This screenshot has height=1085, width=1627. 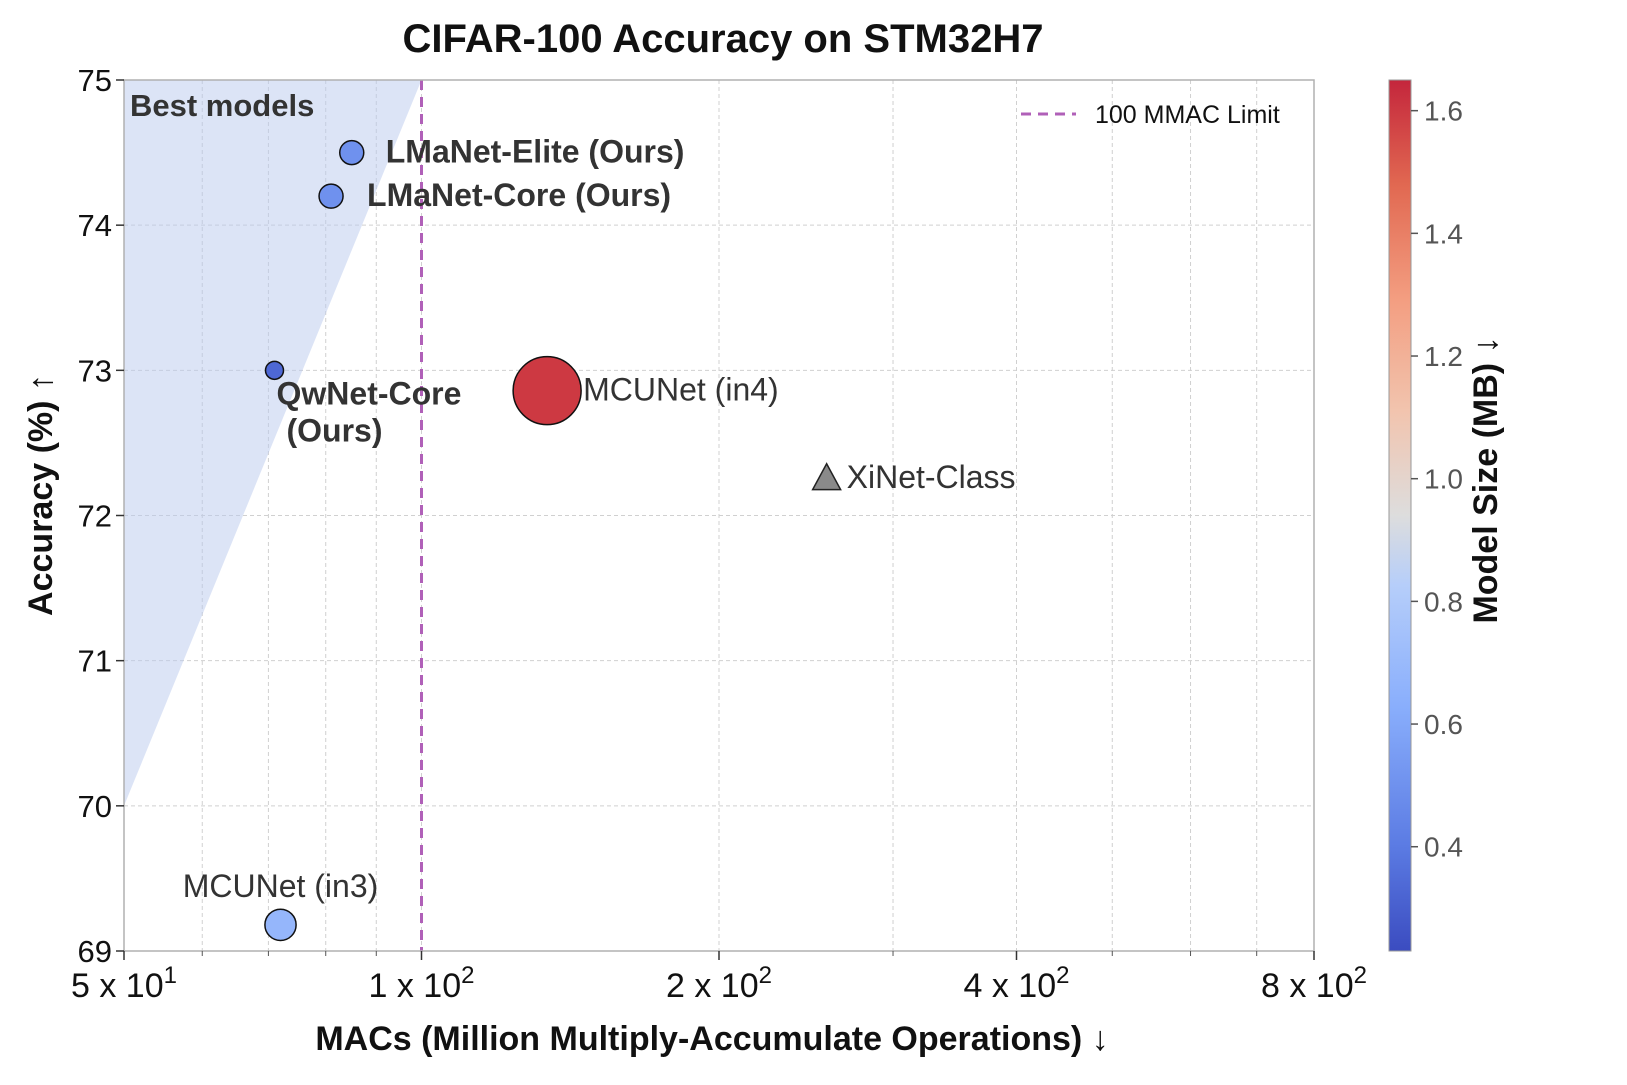 What do you see at coordinates (719, 983) in the screenshot?
I see `x-tick-label: 2 x 10²` at bounding box center [719, 983].